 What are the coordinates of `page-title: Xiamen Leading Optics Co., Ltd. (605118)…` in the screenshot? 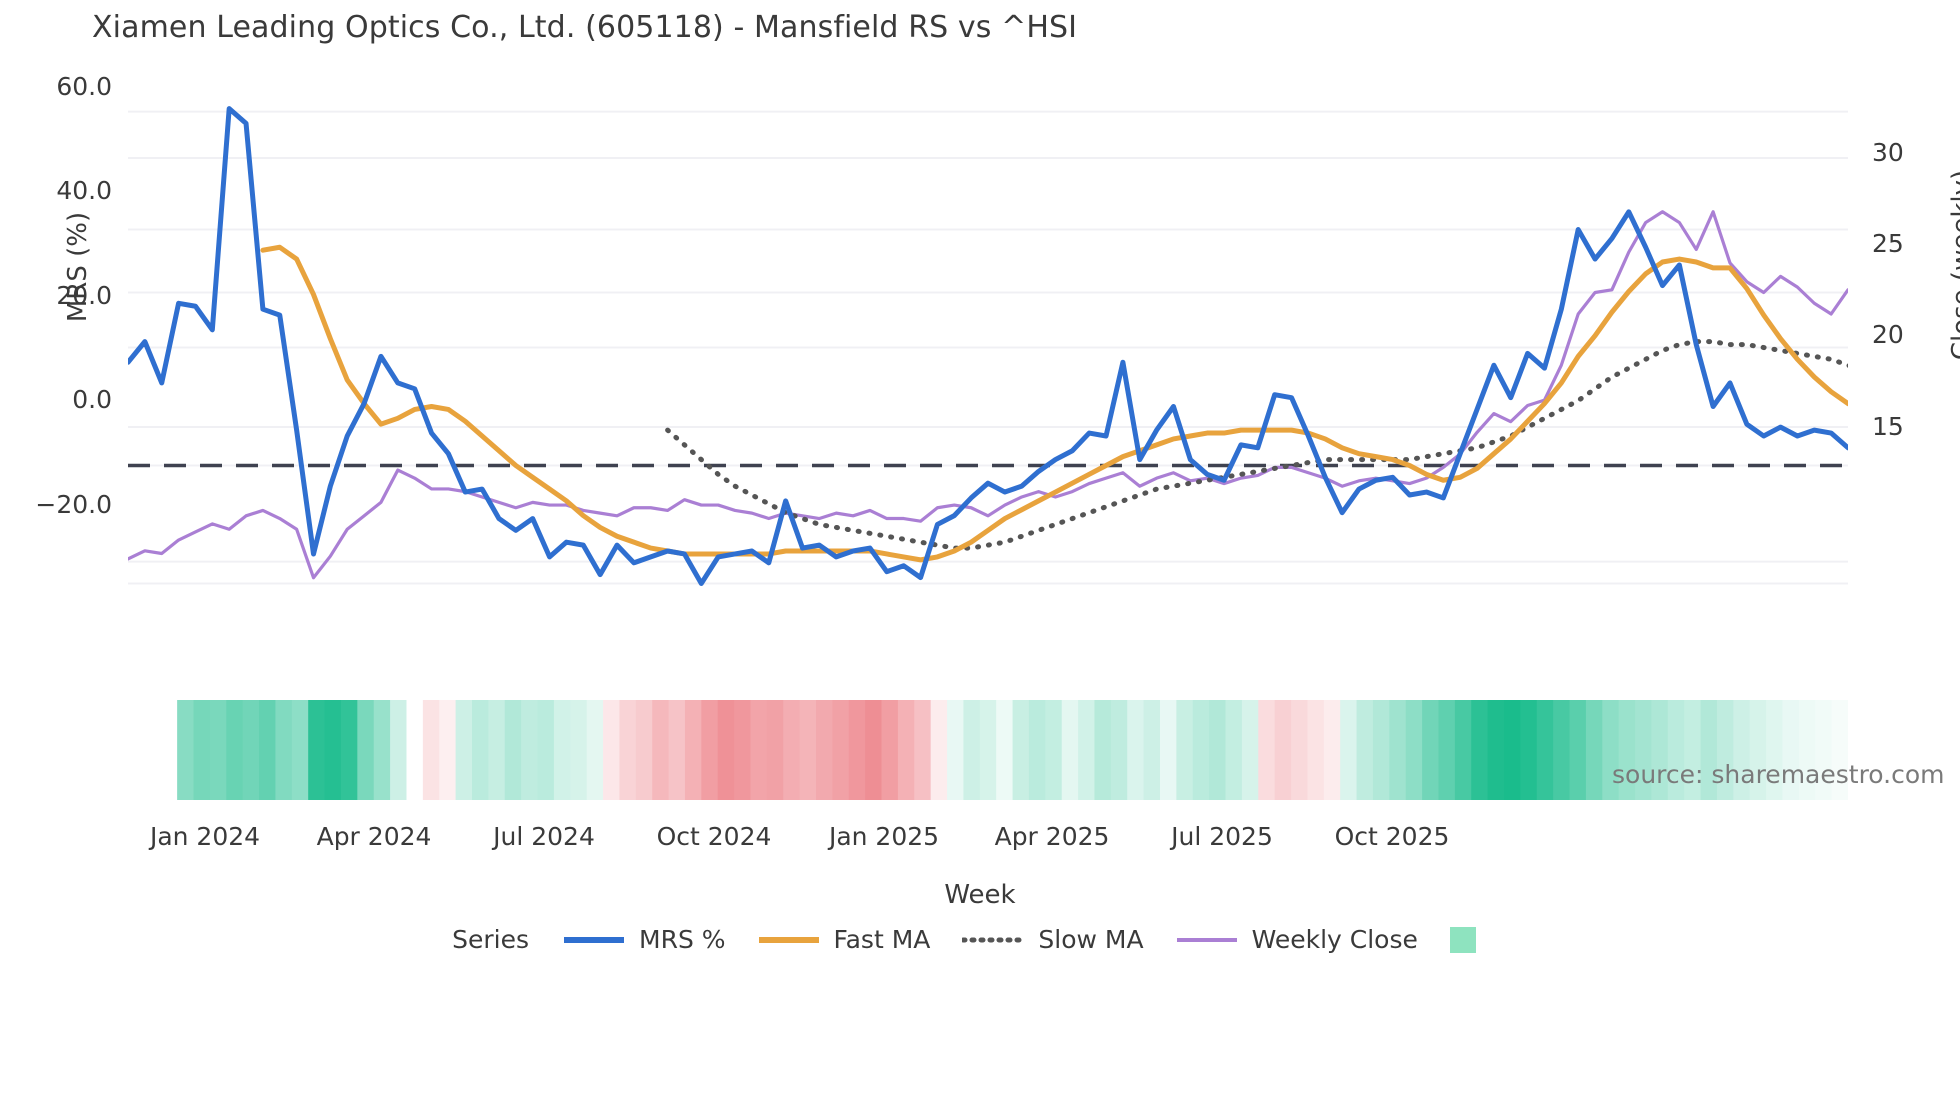 It's located at (585, 27).